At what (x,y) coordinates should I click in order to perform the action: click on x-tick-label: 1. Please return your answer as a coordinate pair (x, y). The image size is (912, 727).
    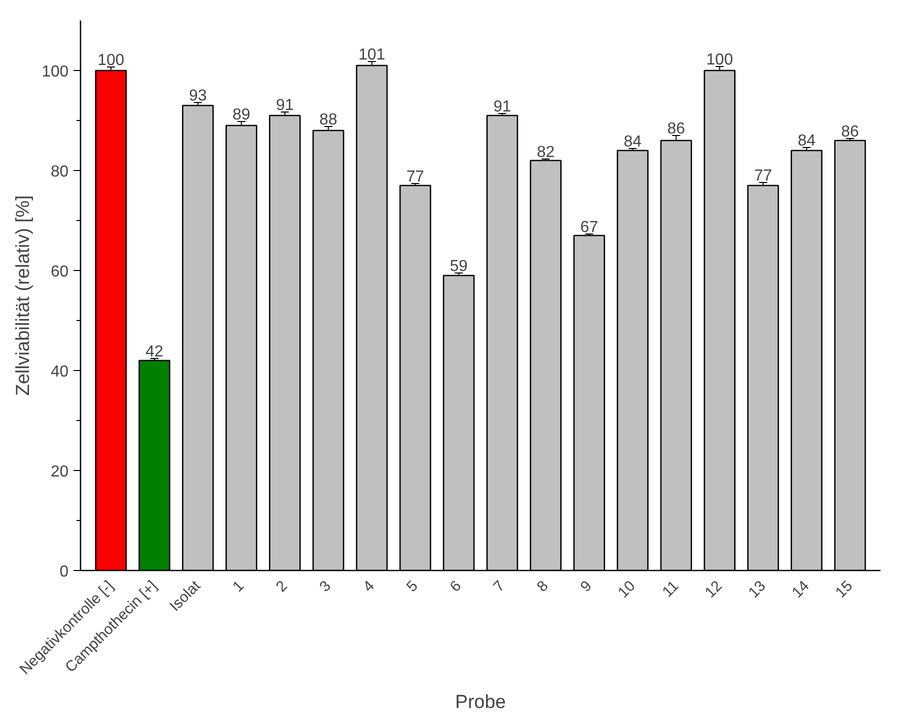
    Looking at the image, I should click on (238, 586).